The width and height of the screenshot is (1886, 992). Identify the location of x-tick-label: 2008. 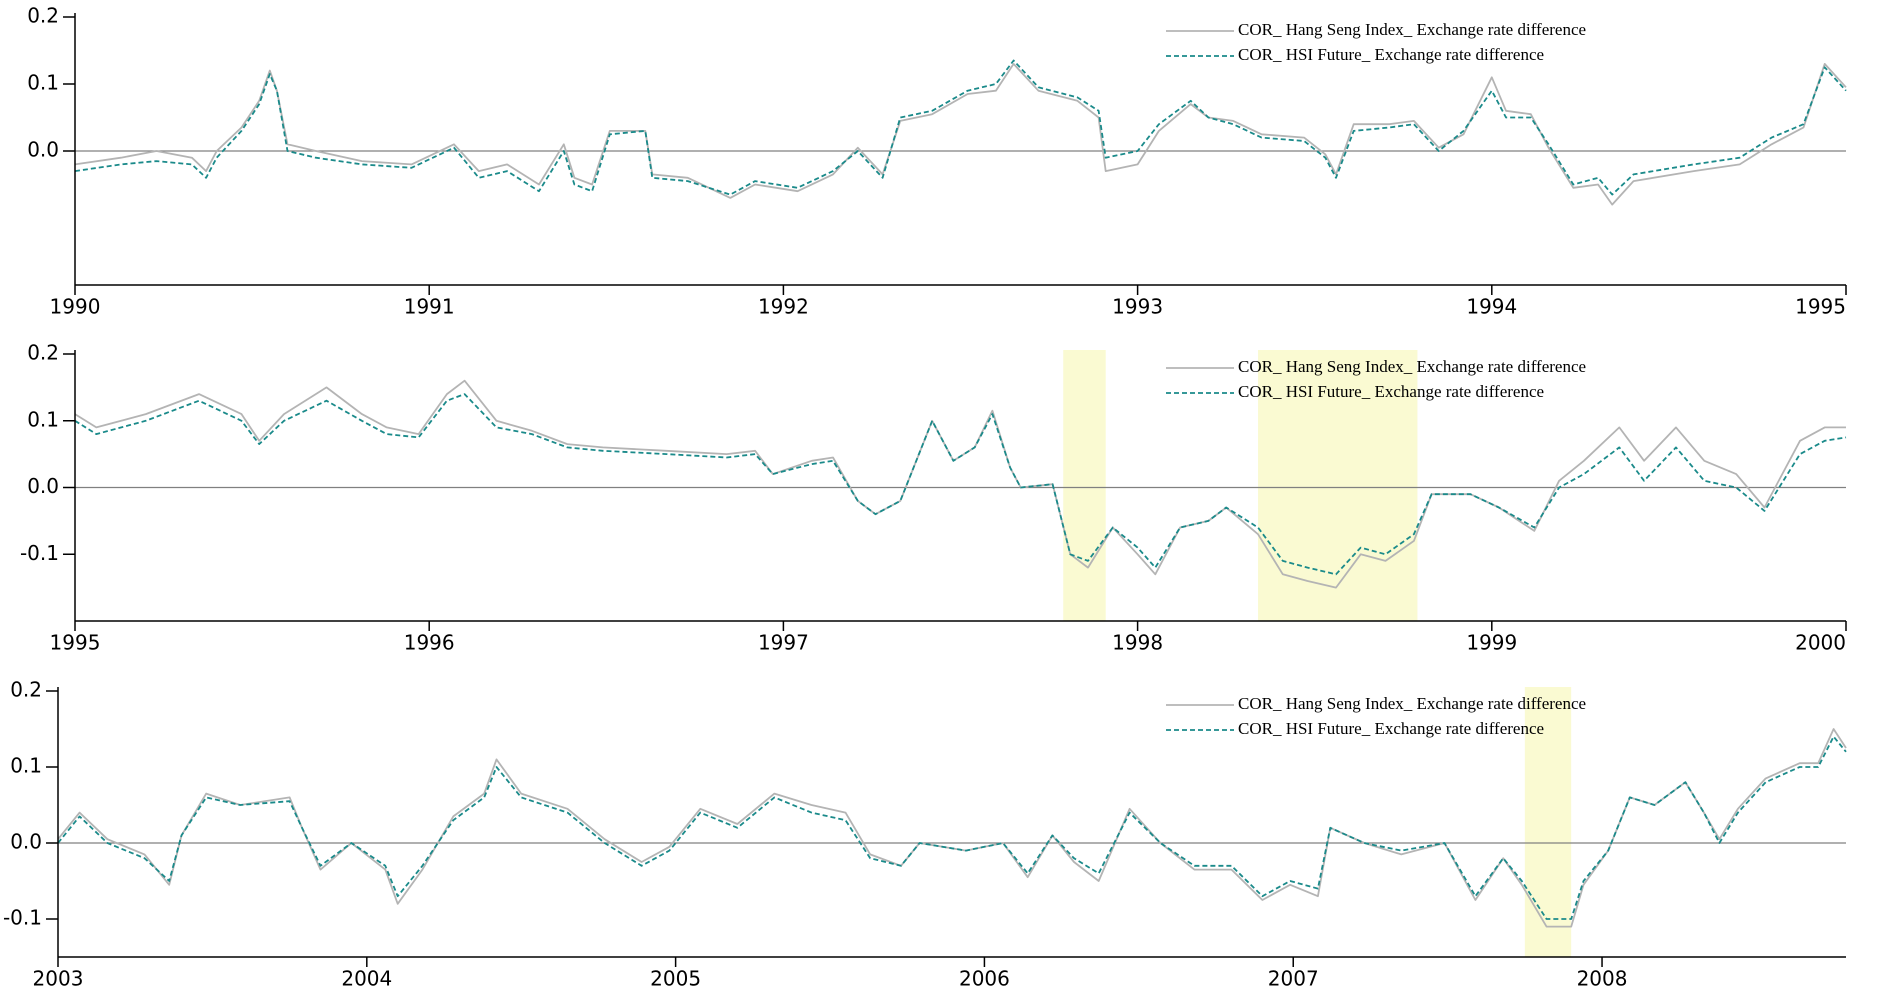
(1602, 979).